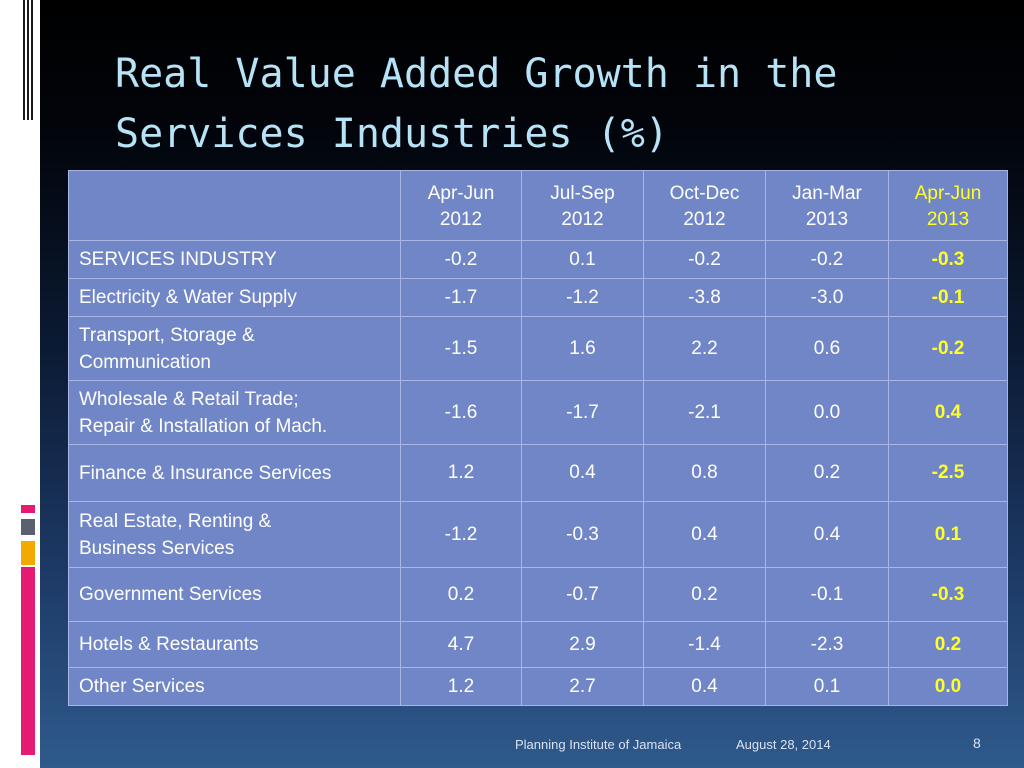 This screenshot has width=1024, height=768. What do you see at coordinates (461, 205) in the screenshot?
I see `column-header: Apr-Jun 2012` at bounding box center [461, 205].